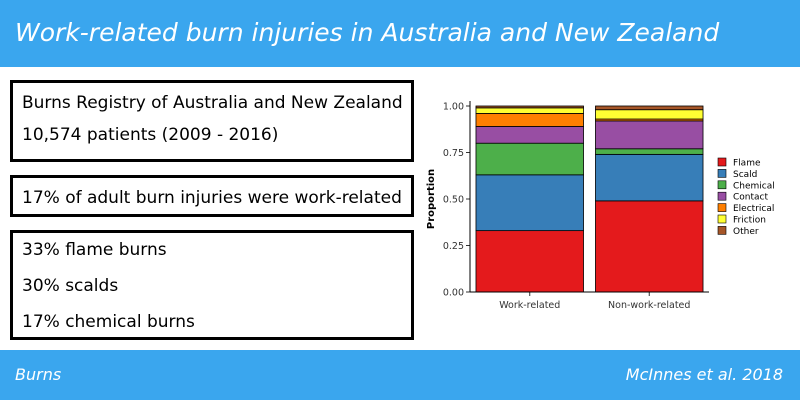  What do you see at coordinates (753, 209) in the screenshot?
I see `legend-label-electrical: Electrical` at bounding box center [753, 209].